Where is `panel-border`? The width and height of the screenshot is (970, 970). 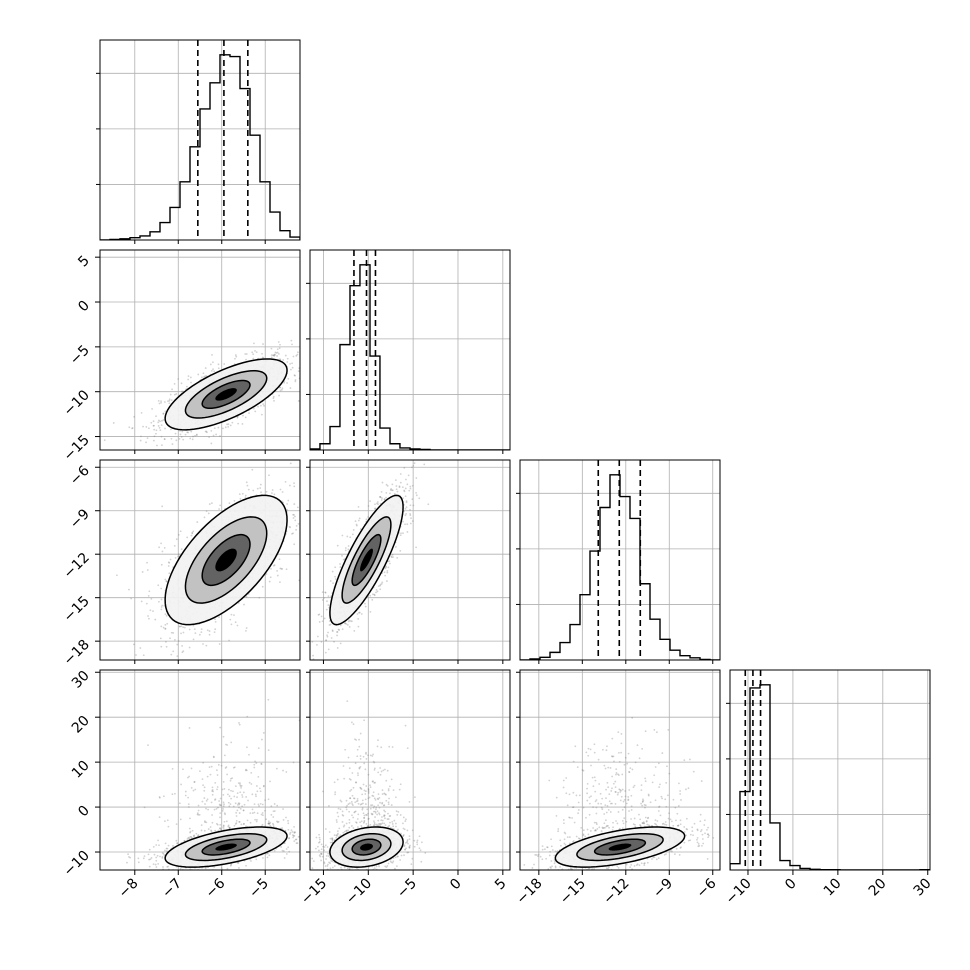
panel-border is located at coordinates (200, 560).